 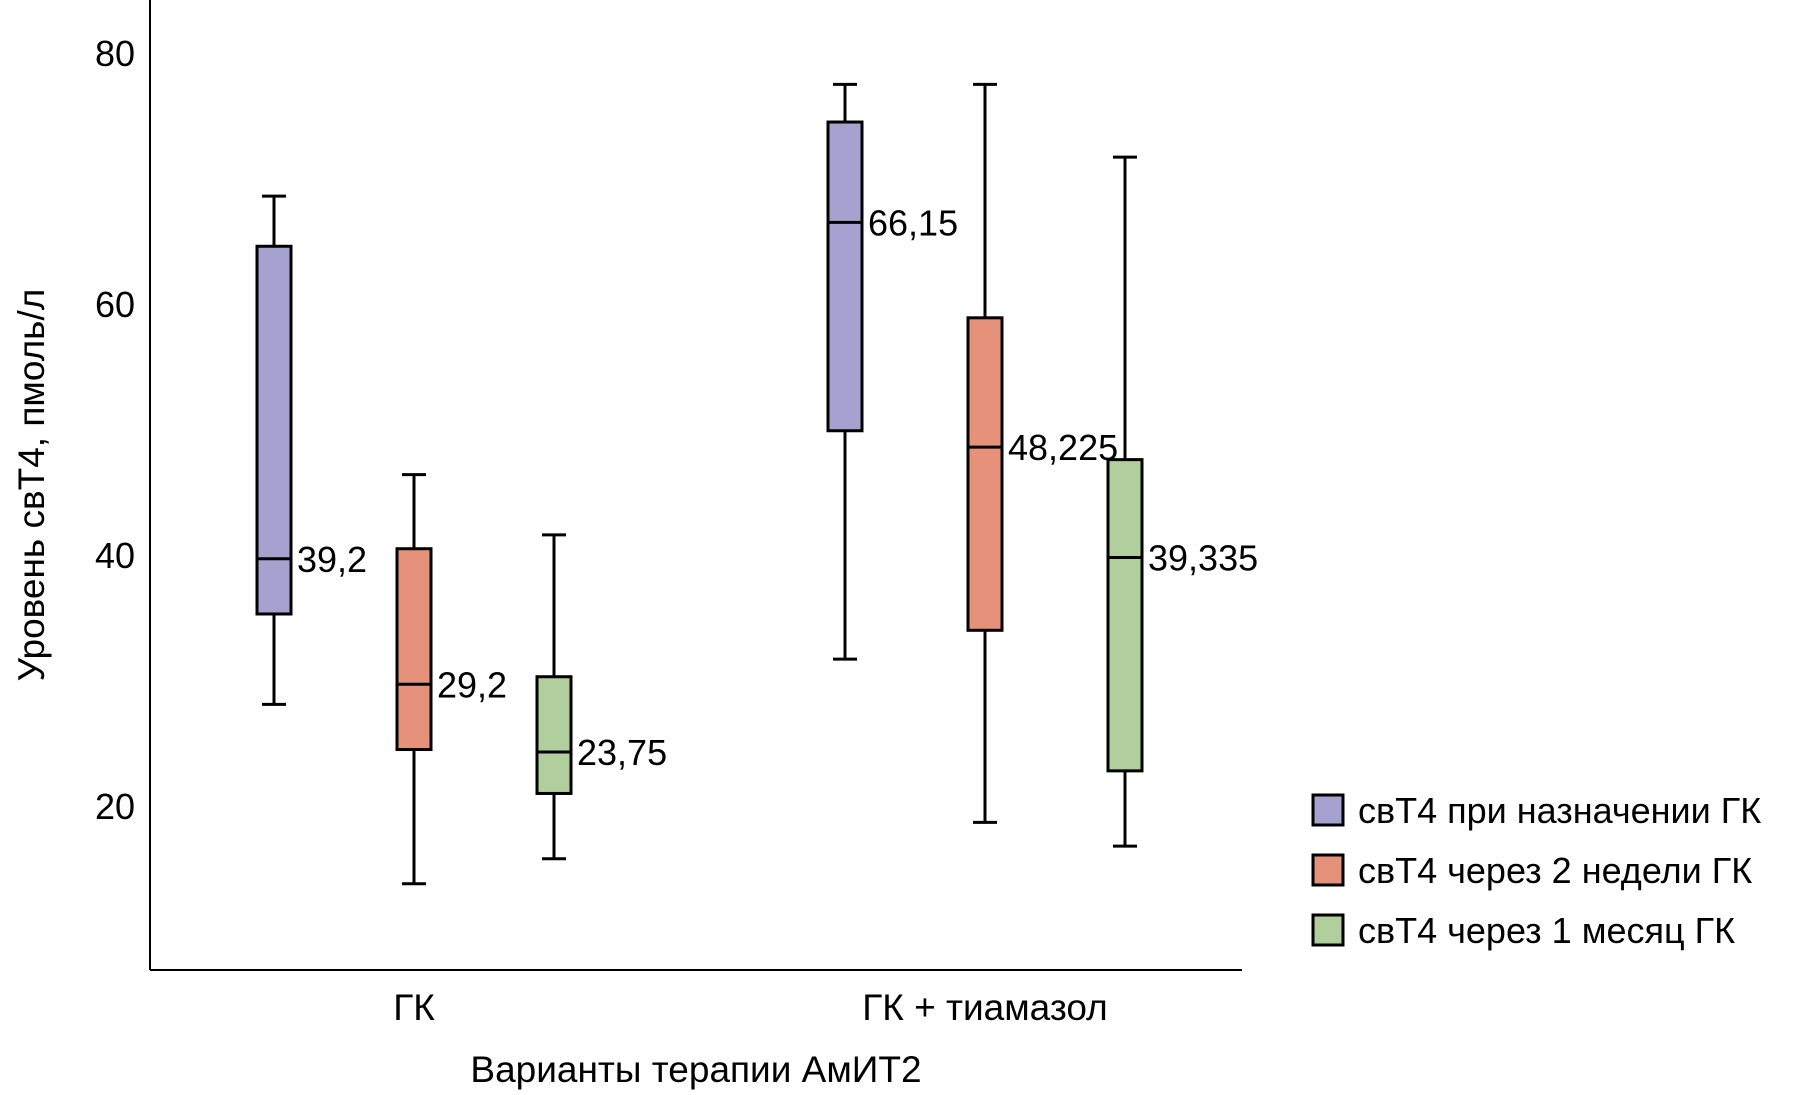 I want to click on median-label: 29,2, so click(x=472, y=684).